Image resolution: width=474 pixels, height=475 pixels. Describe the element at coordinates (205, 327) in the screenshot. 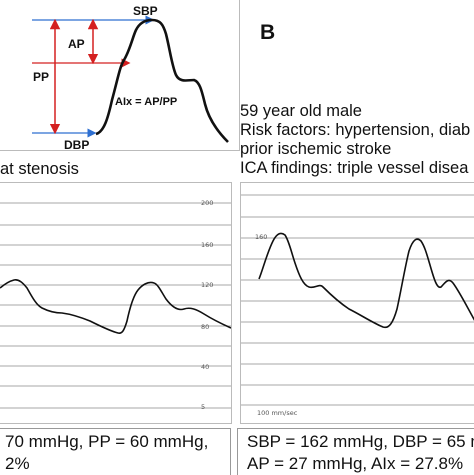

I see `panel-a-tick-80: 80` at that location.